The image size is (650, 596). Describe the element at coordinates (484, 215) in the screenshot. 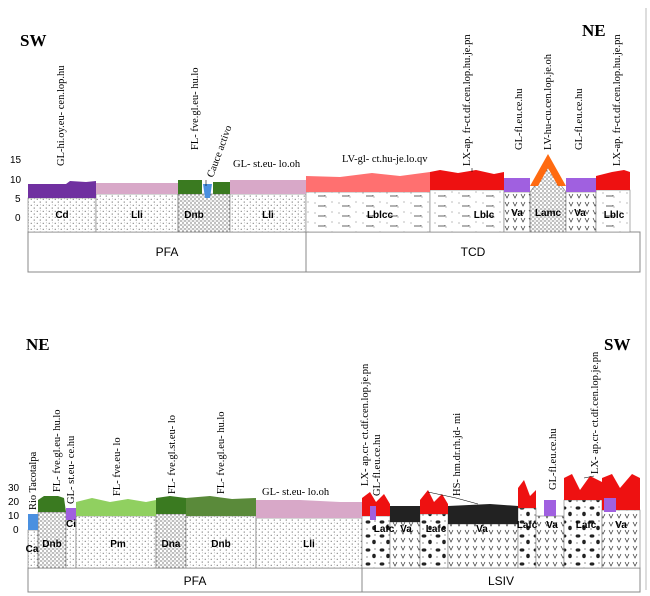

I see `top-unit-code-lblc: Lblc` at that location.